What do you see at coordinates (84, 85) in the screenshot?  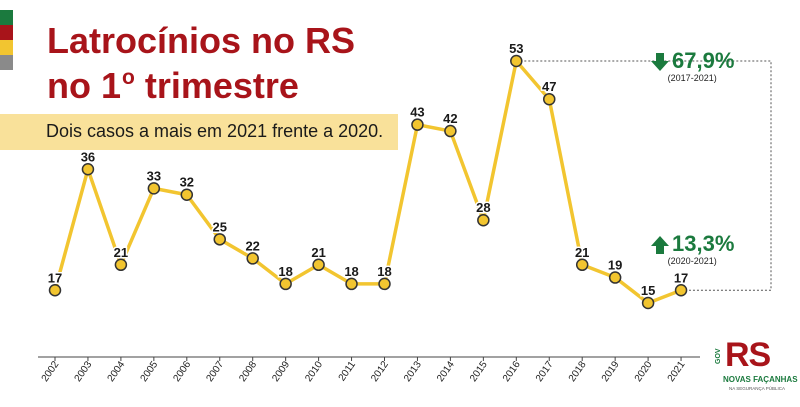 I see `title-line-2-start: no 1` at bounding box center [84, 85].